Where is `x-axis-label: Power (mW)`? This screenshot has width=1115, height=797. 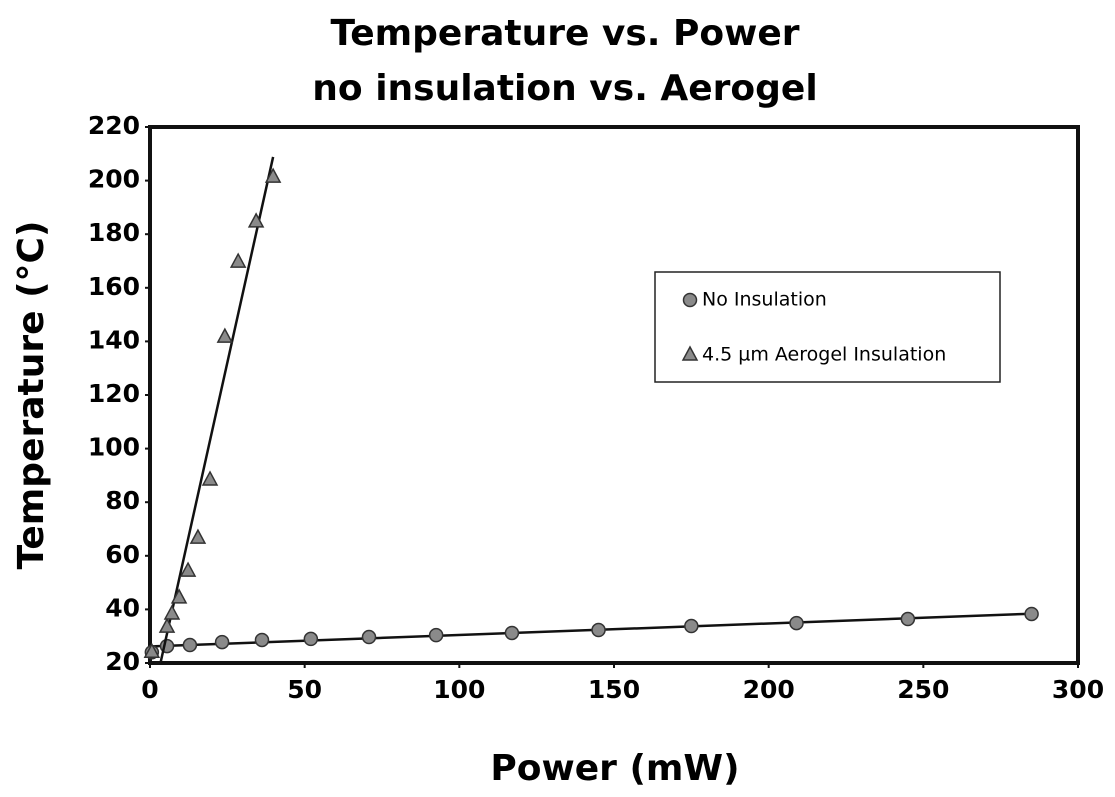
x-axis-label: Power (mW) is located at coordinates (614, 768).